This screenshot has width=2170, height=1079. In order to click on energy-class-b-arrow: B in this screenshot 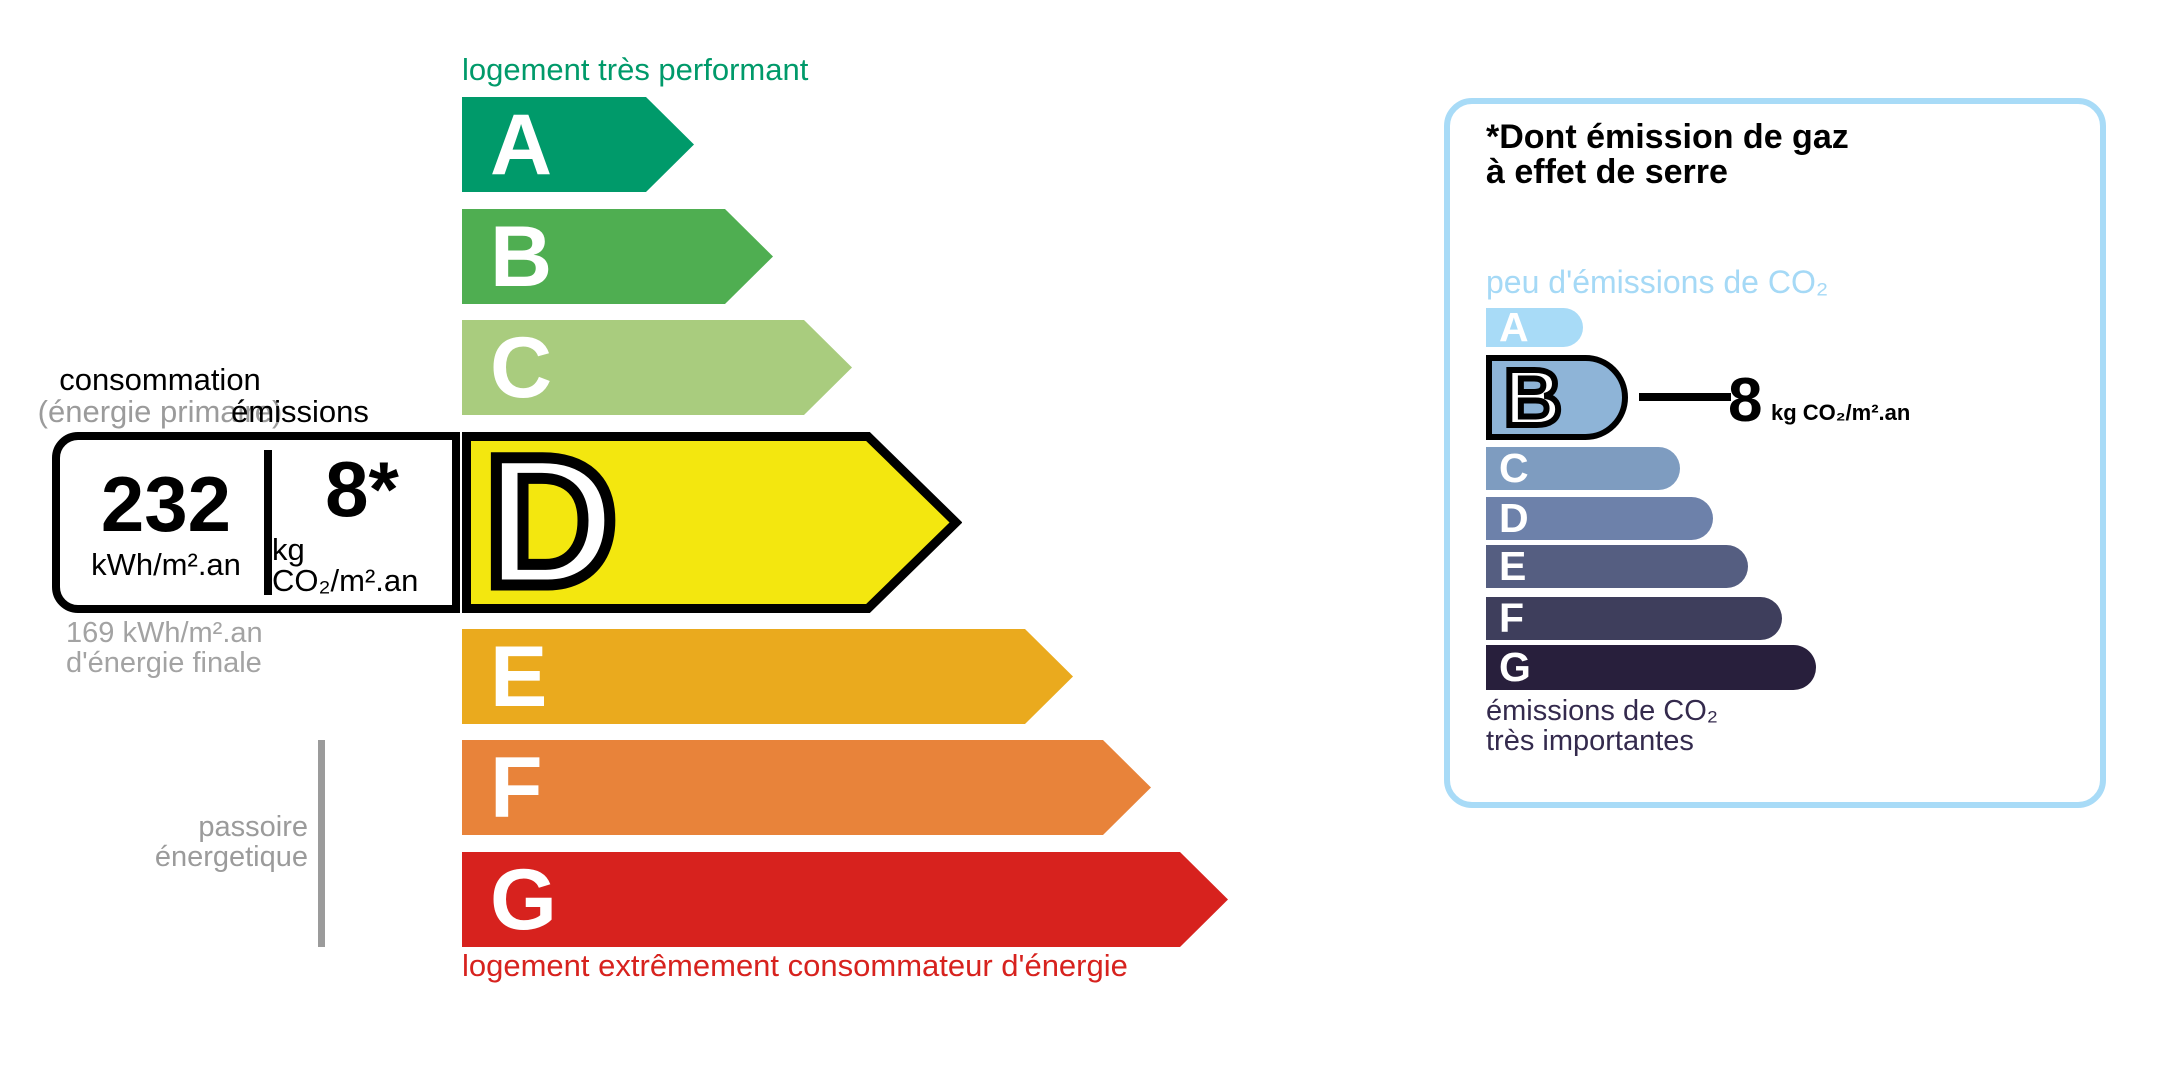, I will do `click(617, 256)`.